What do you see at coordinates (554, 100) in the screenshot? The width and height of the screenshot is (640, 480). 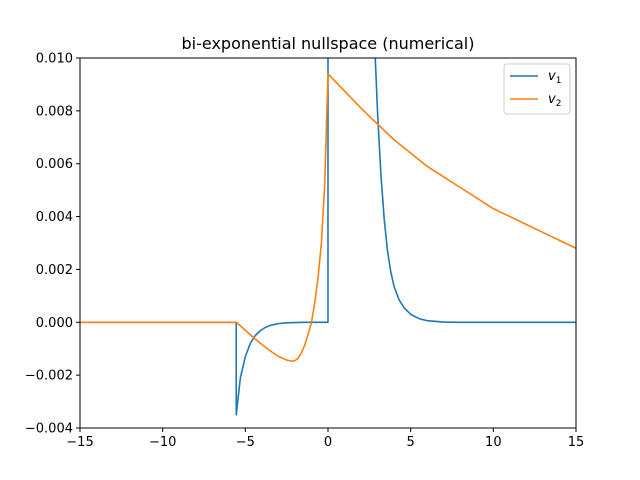 I see `legend-label-v2: v2` at bounding box center [554, 100].